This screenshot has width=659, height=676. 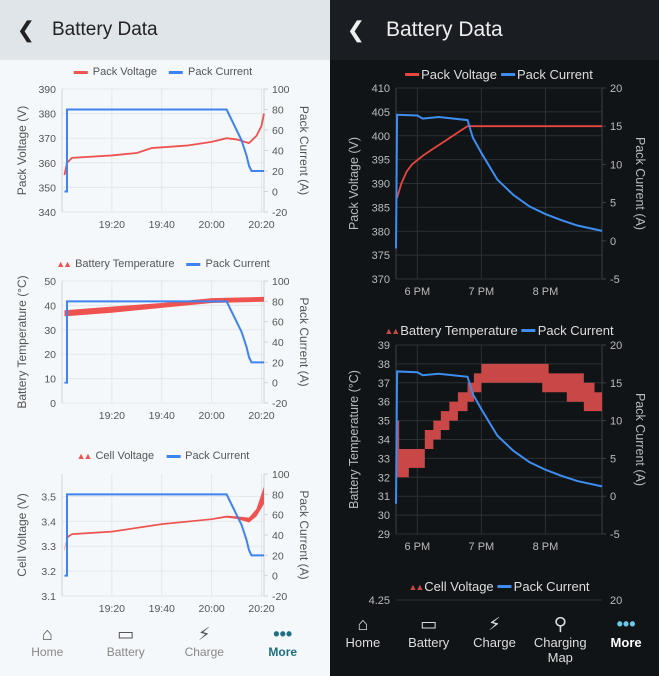 I want to click on chart-legend: ▲▲ Battery Temperature Pack Current, so click(x=498, y=330).